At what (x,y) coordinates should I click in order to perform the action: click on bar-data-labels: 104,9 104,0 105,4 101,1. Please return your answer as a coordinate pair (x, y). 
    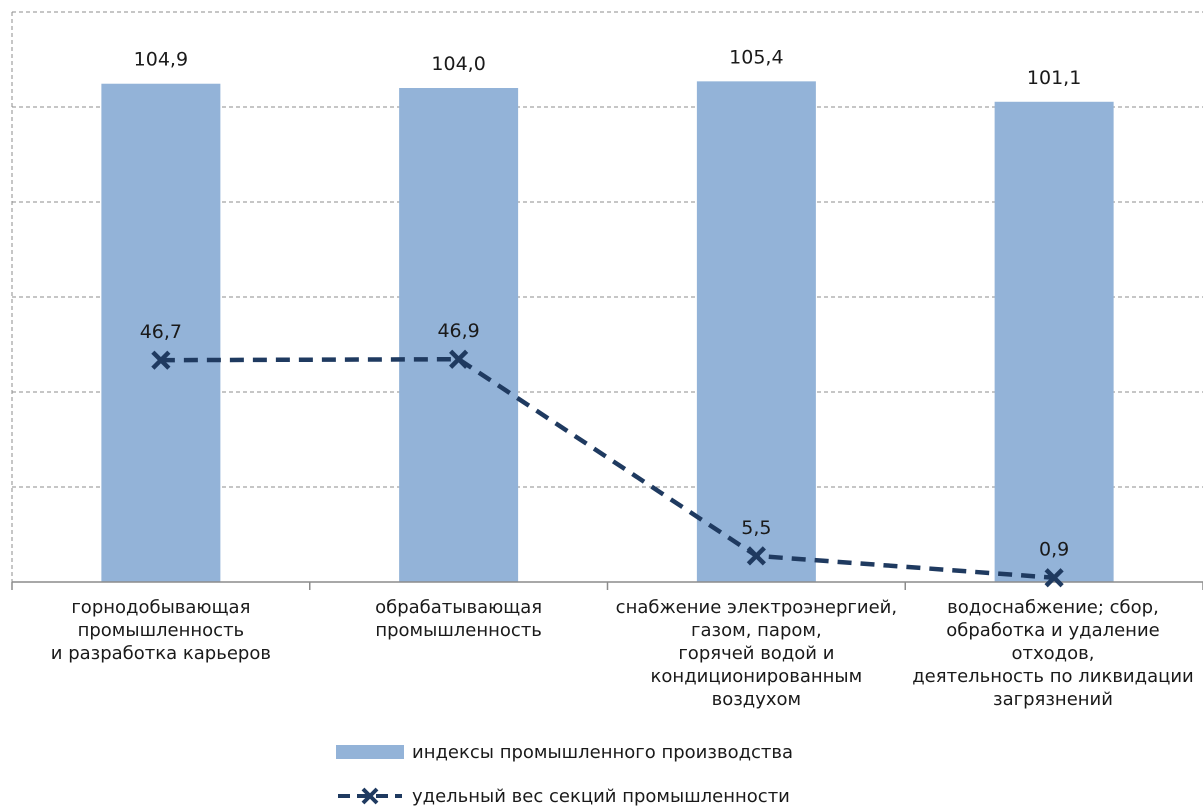
    Looking at the image, I should click on (608, 67).